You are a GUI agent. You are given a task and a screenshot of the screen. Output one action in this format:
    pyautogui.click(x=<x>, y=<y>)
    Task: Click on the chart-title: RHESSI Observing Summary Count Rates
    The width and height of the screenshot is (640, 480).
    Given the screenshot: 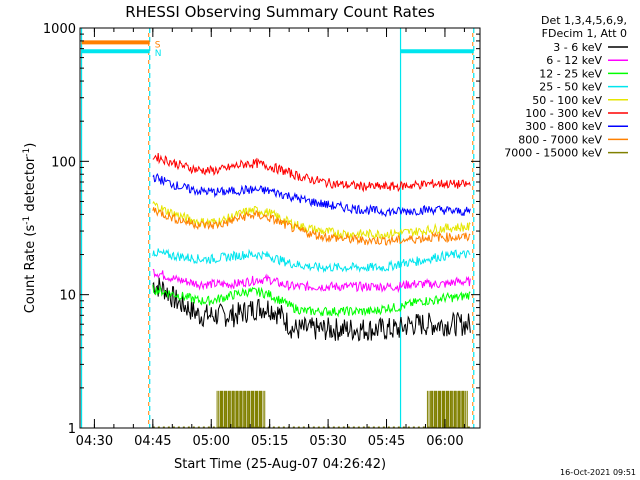 What is the action you would take?
    pyautogui.click(x=280, y=12)
    